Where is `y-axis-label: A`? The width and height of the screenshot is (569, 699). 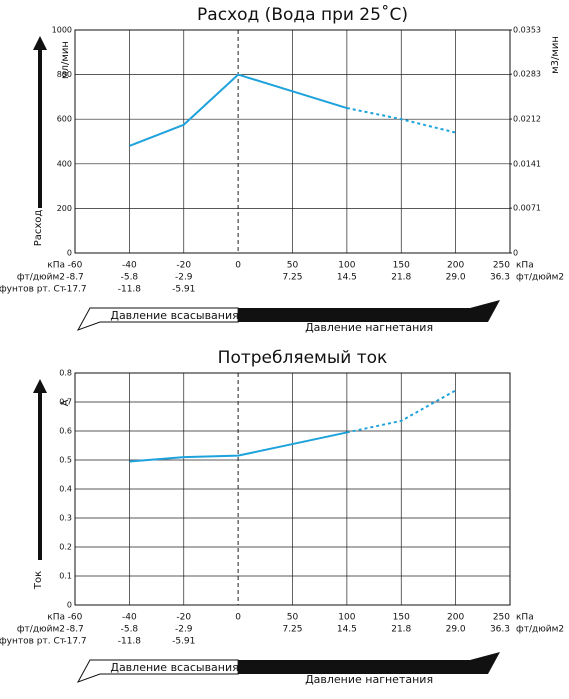
y-axis-label: A is located at coordinates (65, 402).